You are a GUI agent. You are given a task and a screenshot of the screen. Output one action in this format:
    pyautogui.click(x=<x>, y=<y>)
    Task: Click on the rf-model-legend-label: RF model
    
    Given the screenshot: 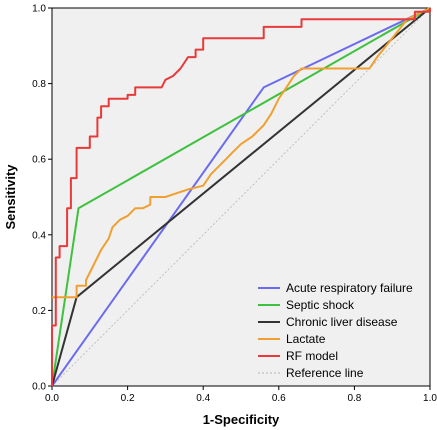 What is the action you would take?
    pyautogui.click(x=312, y=356)
    